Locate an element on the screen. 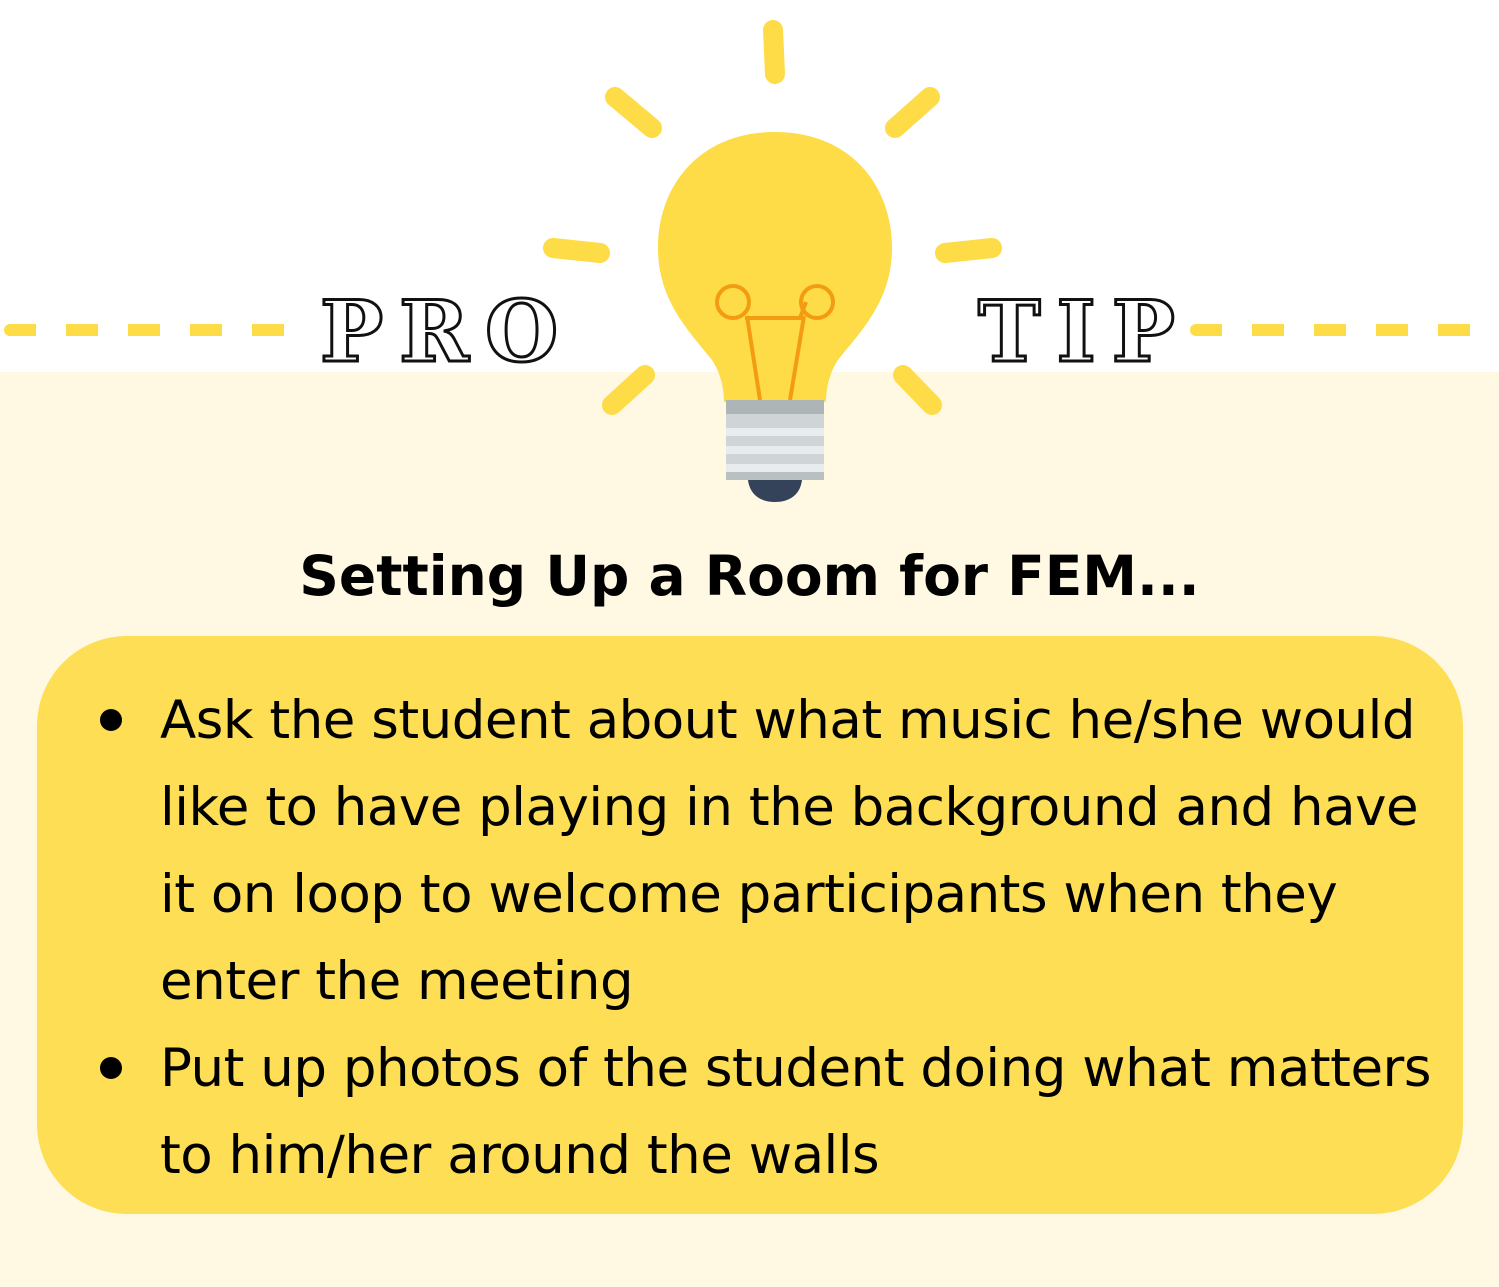 The height and width of the screenshot is (1287, 1499). bulb-contact is located at coordinates (775, 491).